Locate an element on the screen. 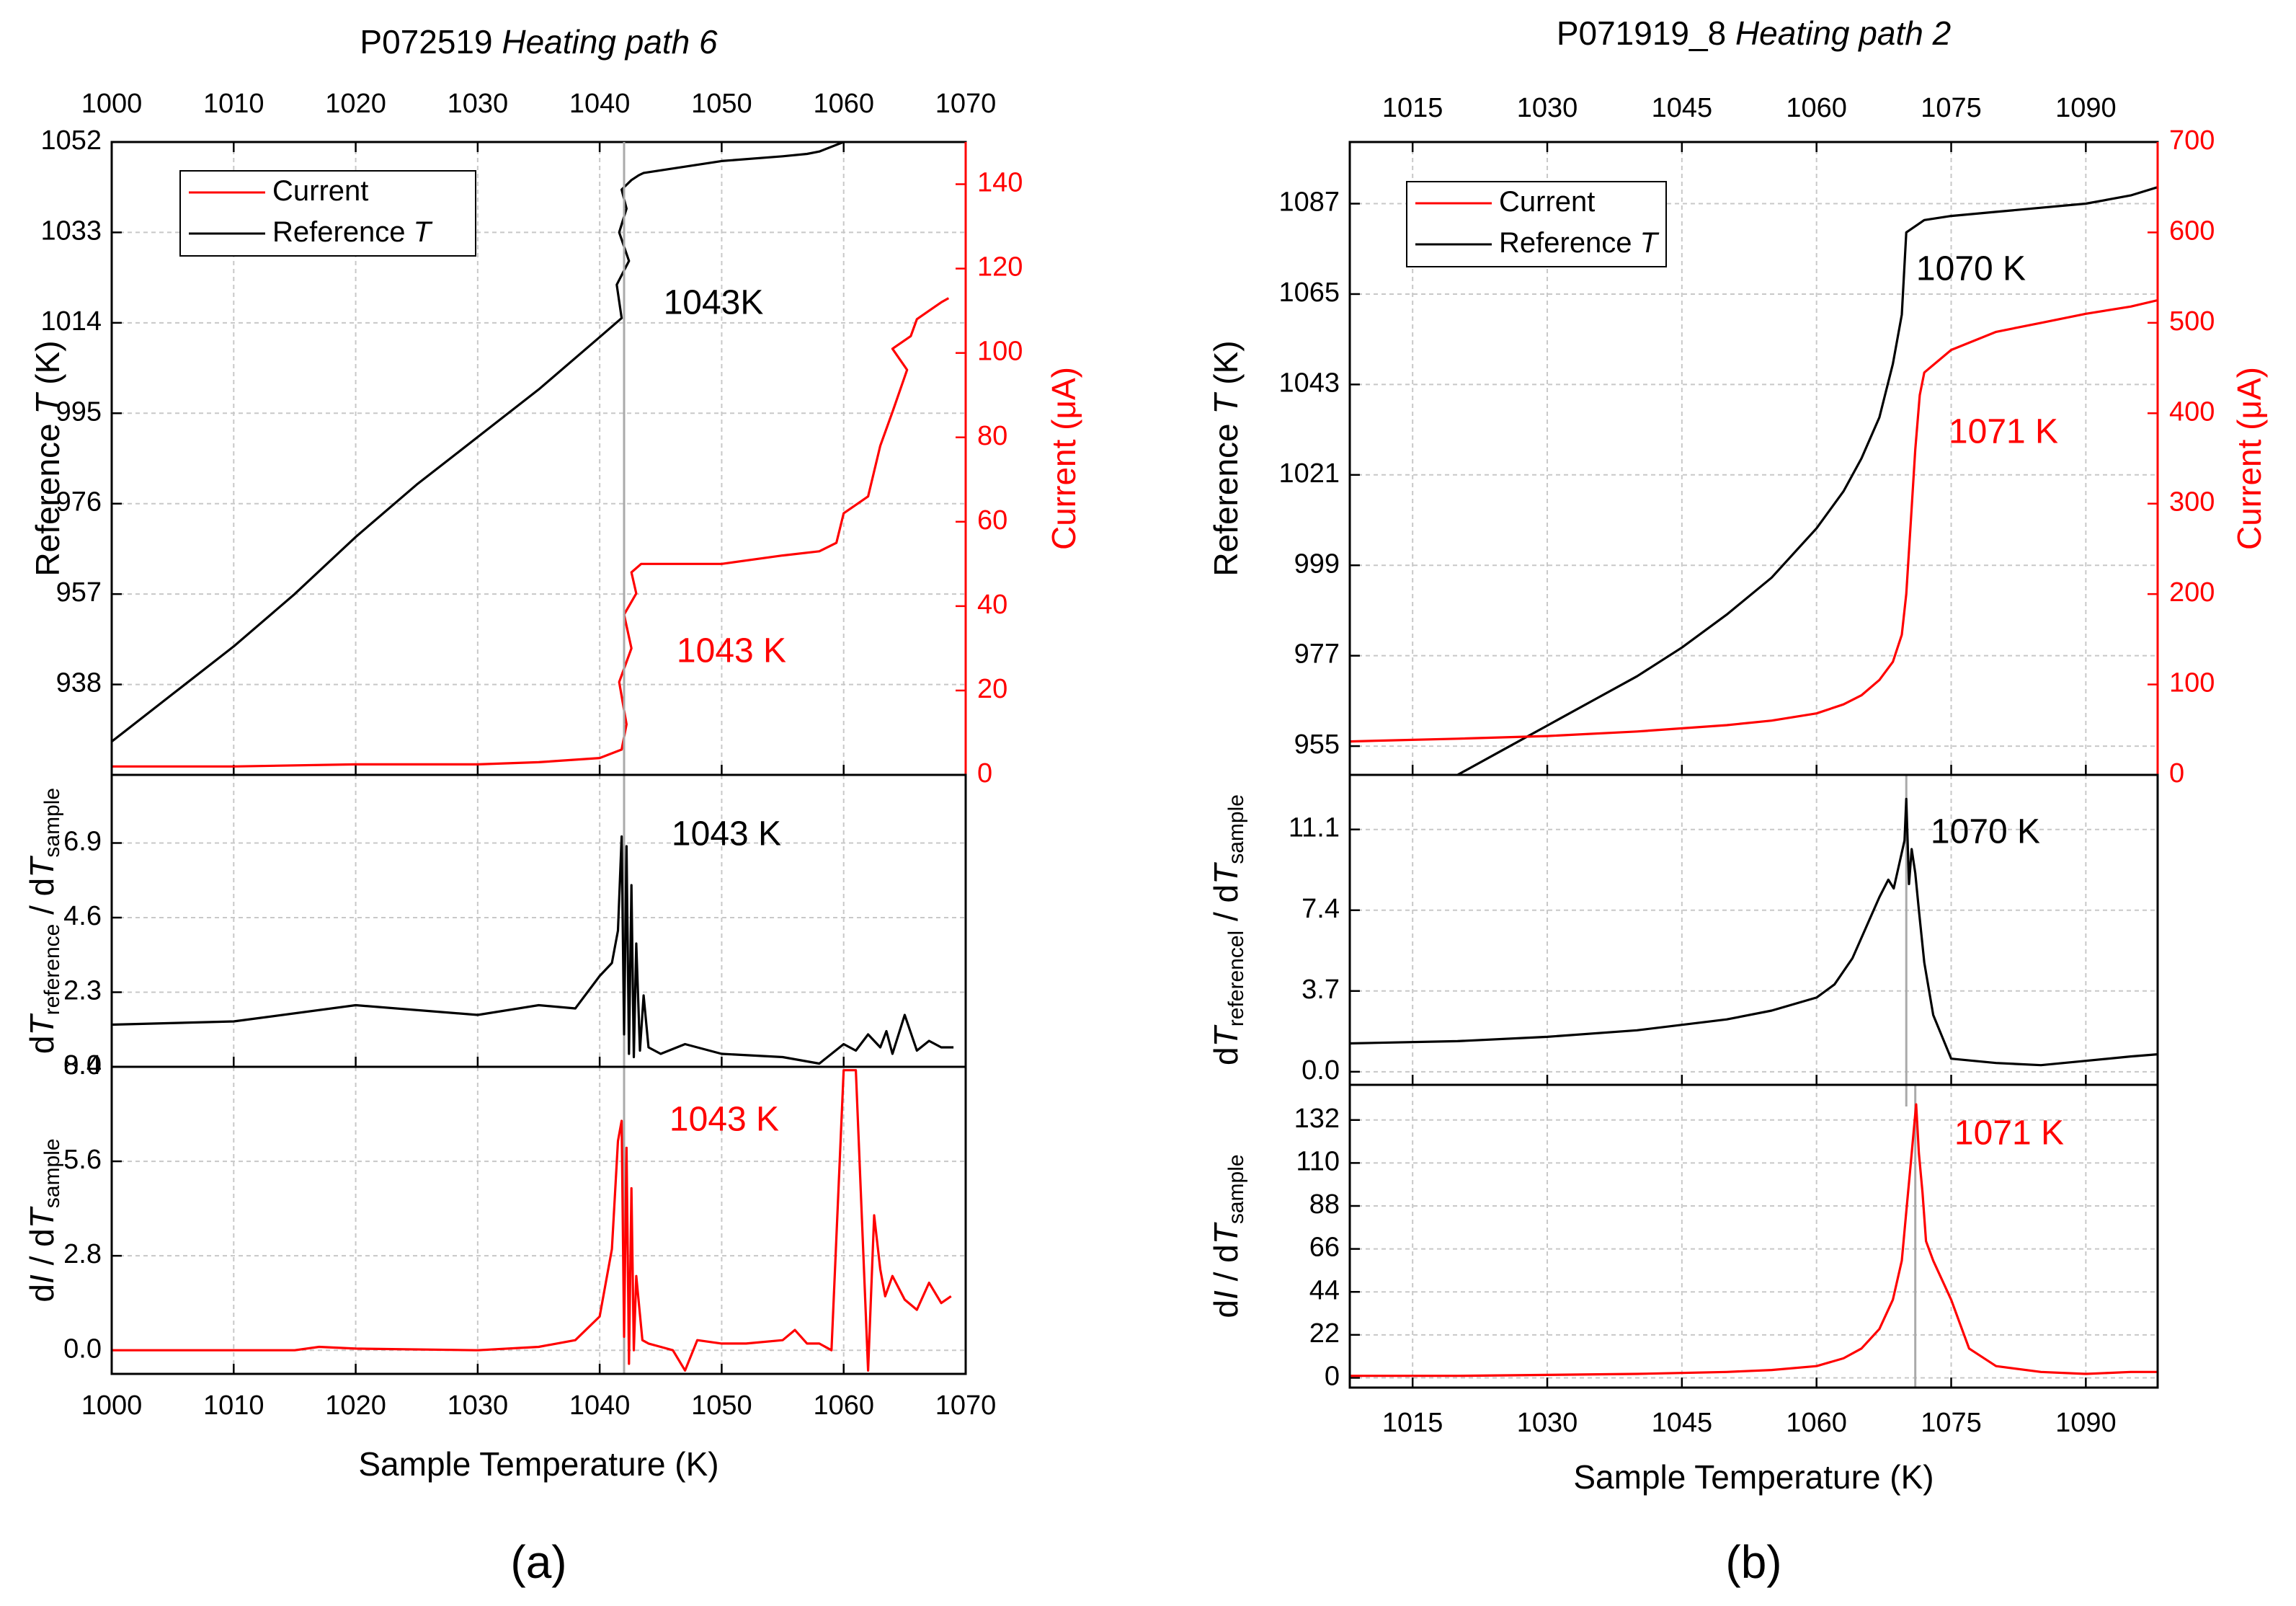 The height and width of the screenshot is (1606, 2296). y-tick-label: 995 is located at coordinates (79, 411).